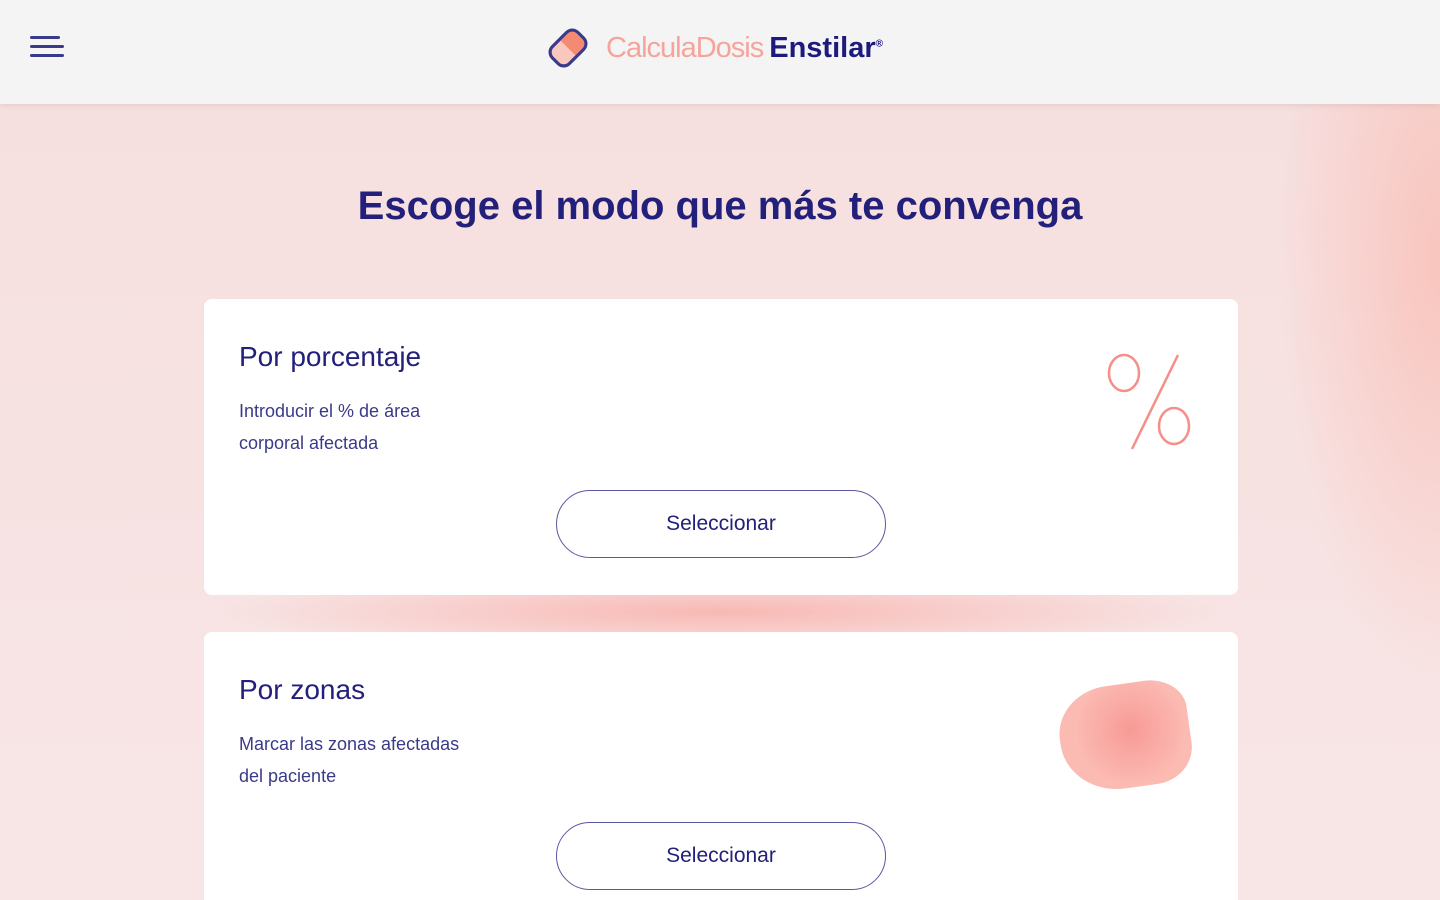 The image size is (1440, 900). What do you see at coordinates (720, 206) in the screenshot?
I see `page-title: Escoge el modo que más te convenga` at bounding box center [720, 206].